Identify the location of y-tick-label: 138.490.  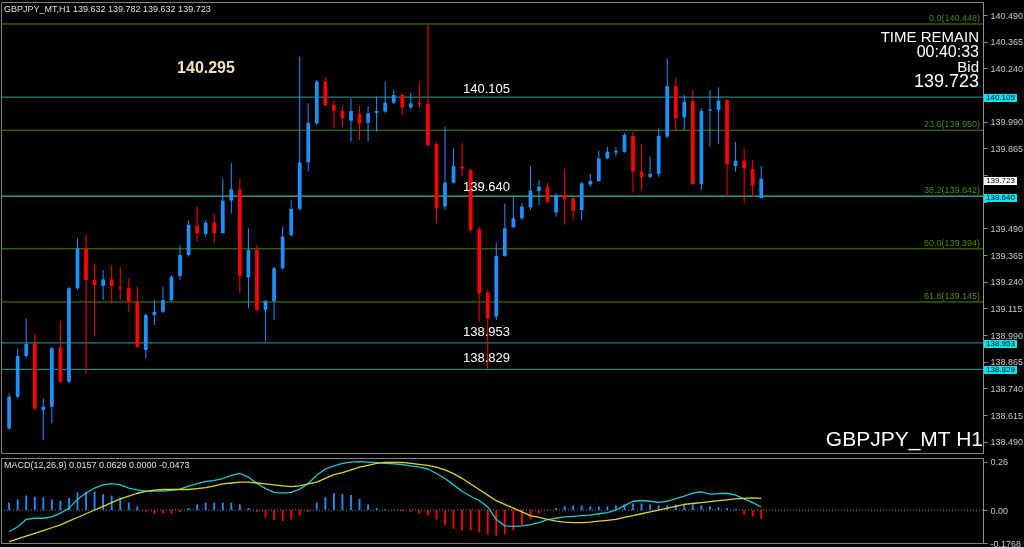
(1007, 442).